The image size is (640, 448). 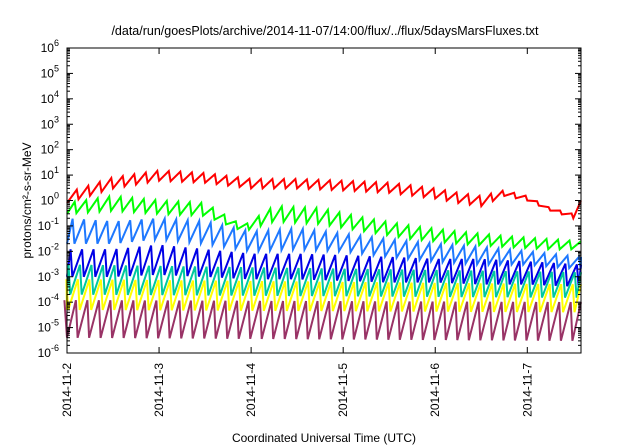 I want to click on y-tick-label: 10¹, so click(x=50, y=173).